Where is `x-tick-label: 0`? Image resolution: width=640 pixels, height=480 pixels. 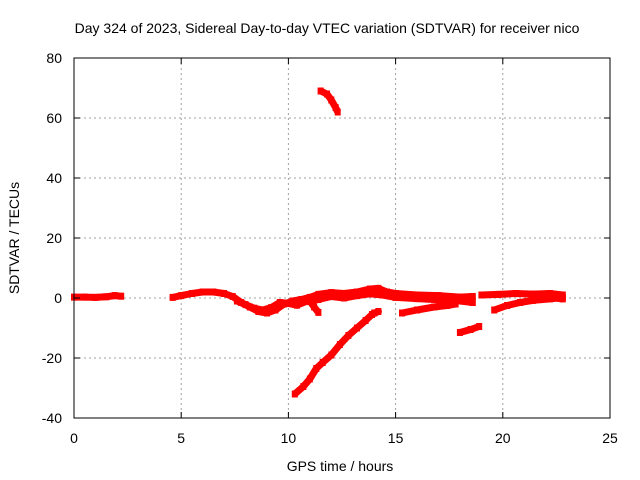 x-tick-label: 0 is located at coordinates (74, 438).